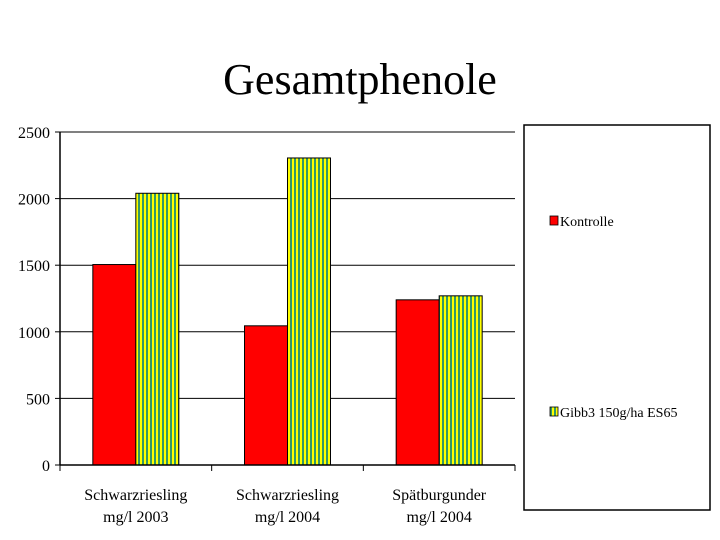 This screenshot has height=540, width=720. What do you see at coordinates (38, 399) in the screenshot?
I see `y-tick-label: 500` at bounding box center [38, 399].